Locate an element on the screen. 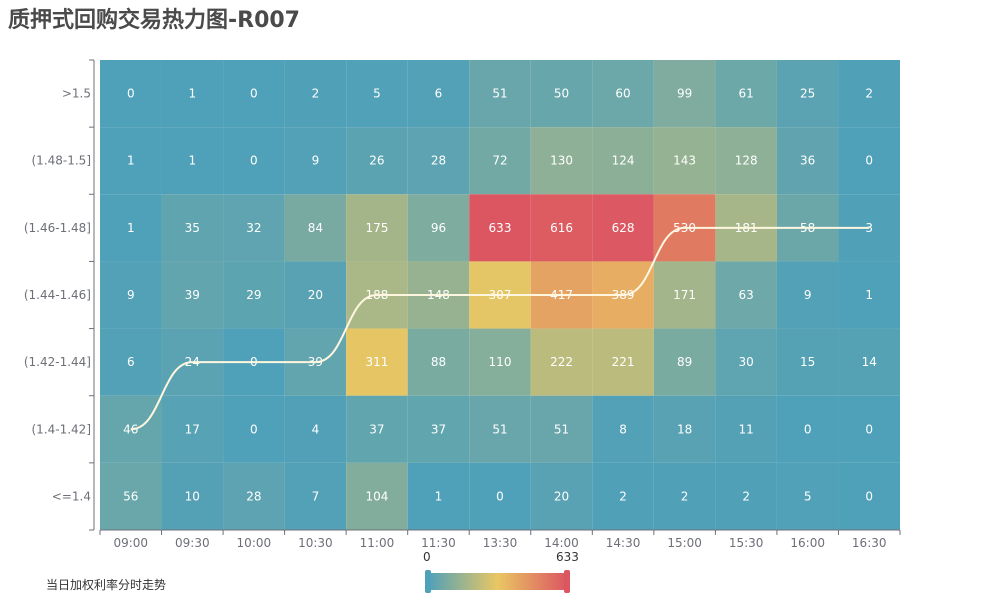 The height and width of the screenshot is (600, 1000). visual-map-gradient-bar is located at coordinates (497, 581).